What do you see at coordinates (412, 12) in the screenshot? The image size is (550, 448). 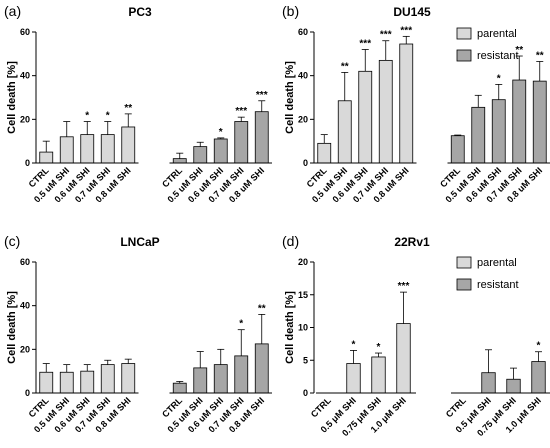 I see `chart-title: DU145` at bounding box center [412, 12].